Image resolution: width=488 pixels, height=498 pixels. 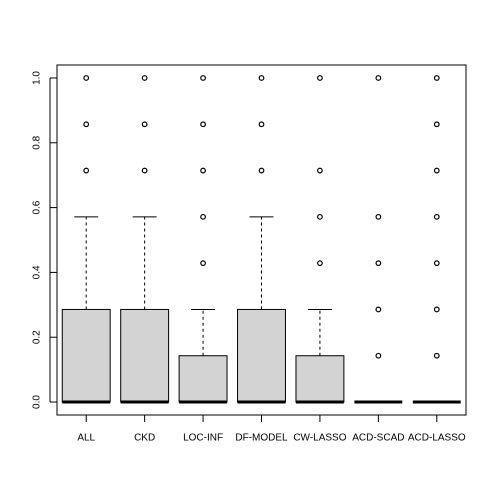 I want to click on x-tick-label: CW-LASSO, so click(x=319, y=438).